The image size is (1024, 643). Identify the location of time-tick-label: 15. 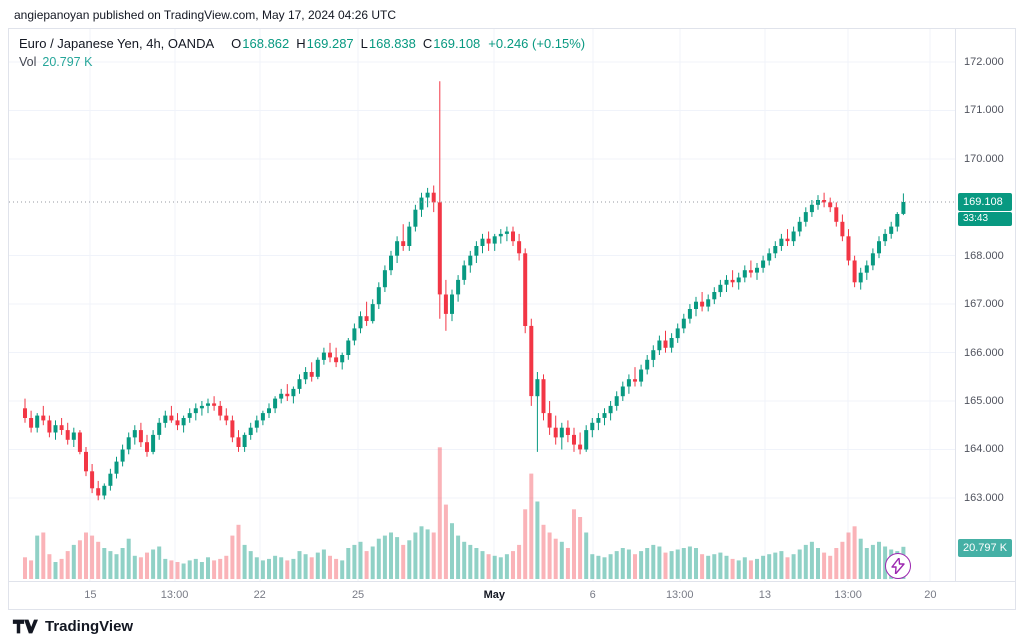
(90, 595).